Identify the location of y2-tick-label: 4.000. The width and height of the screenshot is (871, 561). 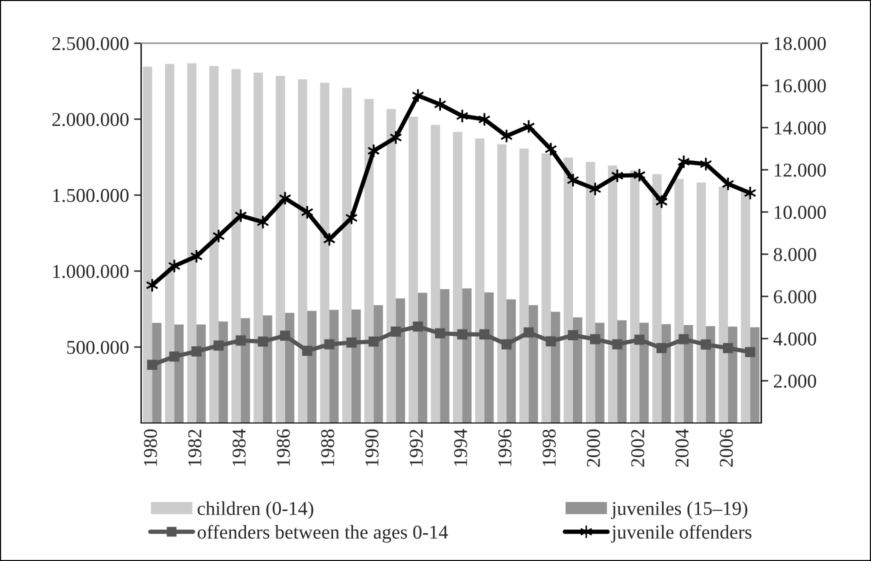
(794, 339).